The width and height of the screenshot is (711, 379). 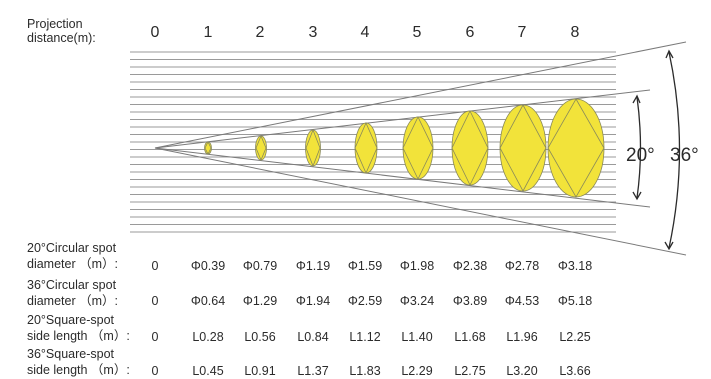 What do you see at coordinates (522, 371) in the screenshot?
I see `cell: L3.20` at bounding box center [522, 371].